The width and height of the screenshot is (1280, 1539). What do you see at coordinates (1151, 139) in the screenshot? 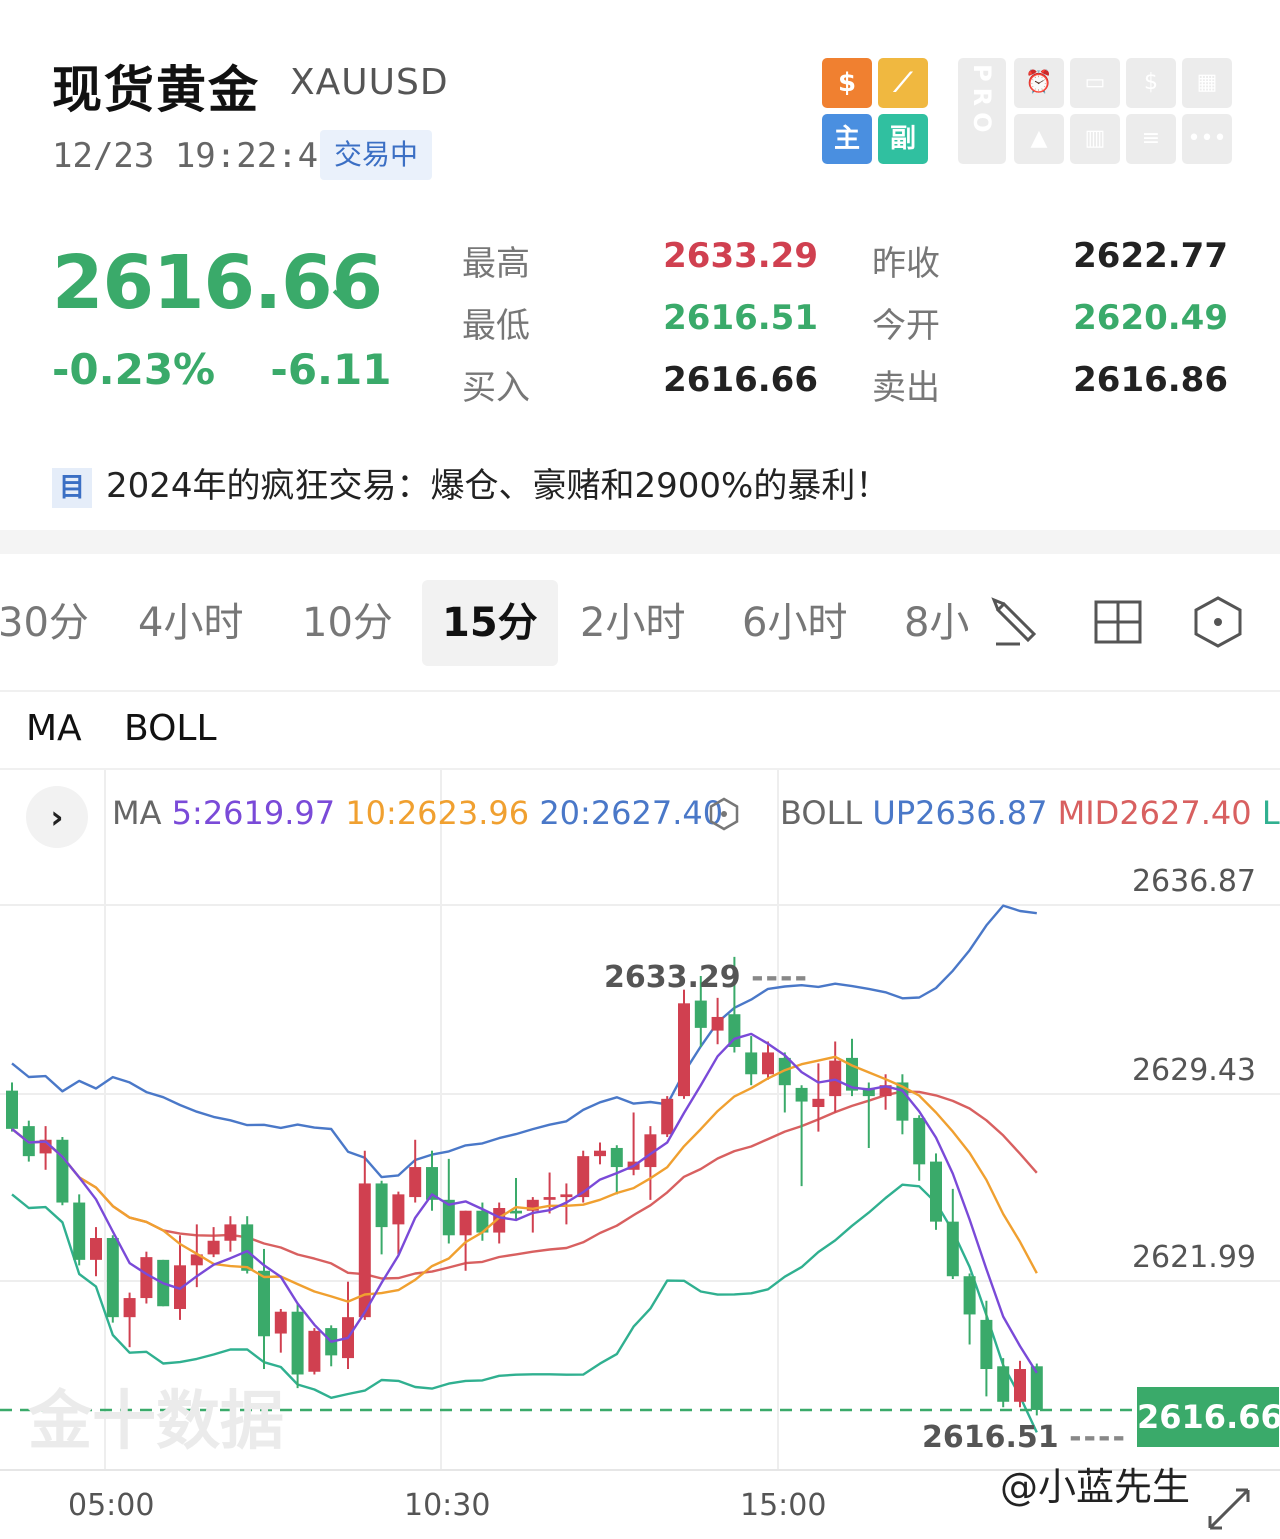
I see `list-icon: ≡` at bounding box center [1151, 139].